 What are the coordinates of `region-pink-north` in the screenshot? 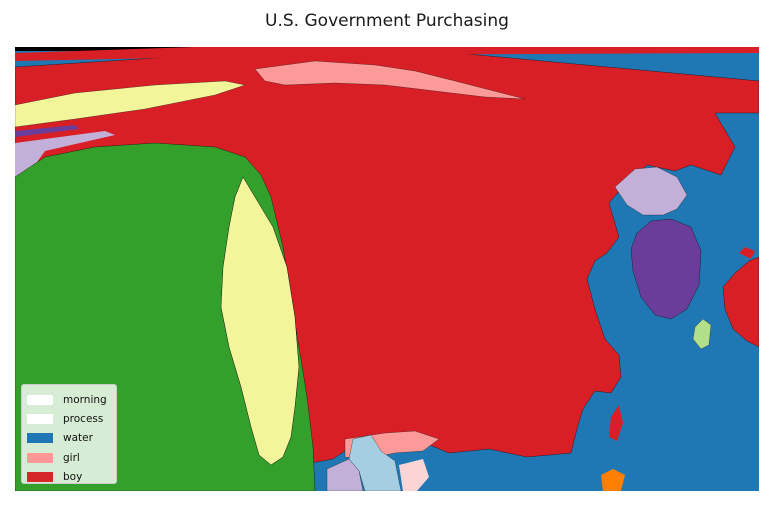 It's located at (390, 80).